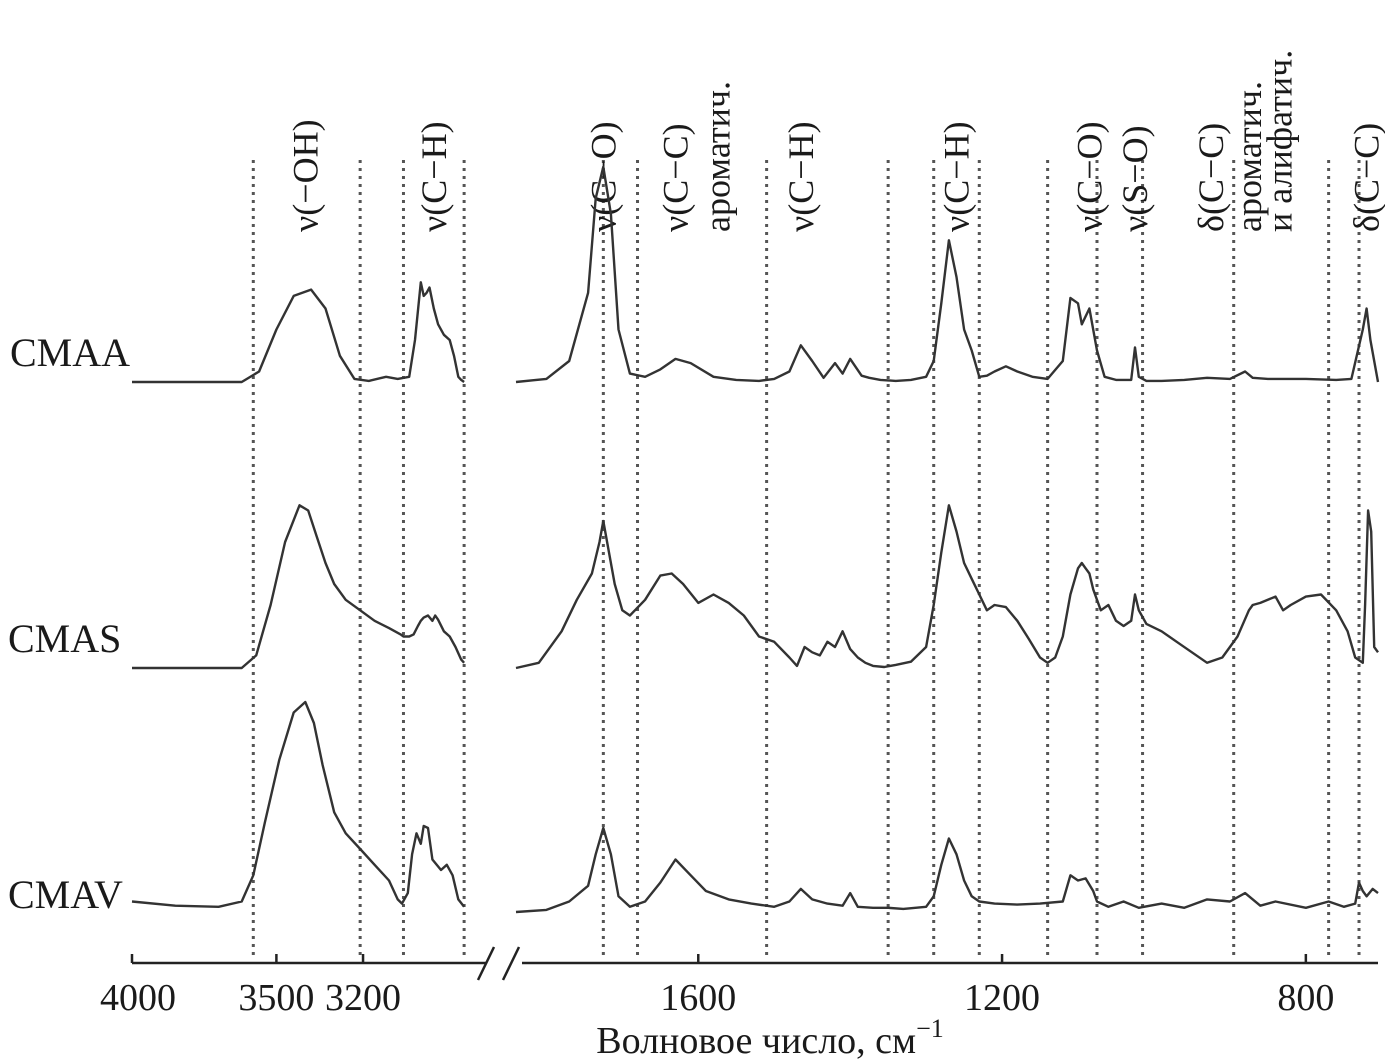  What do you see at coordinates (1135, 178) in the screenshot?
I see `band-label: ν(S−O)` at bounding box center [1135, 178].